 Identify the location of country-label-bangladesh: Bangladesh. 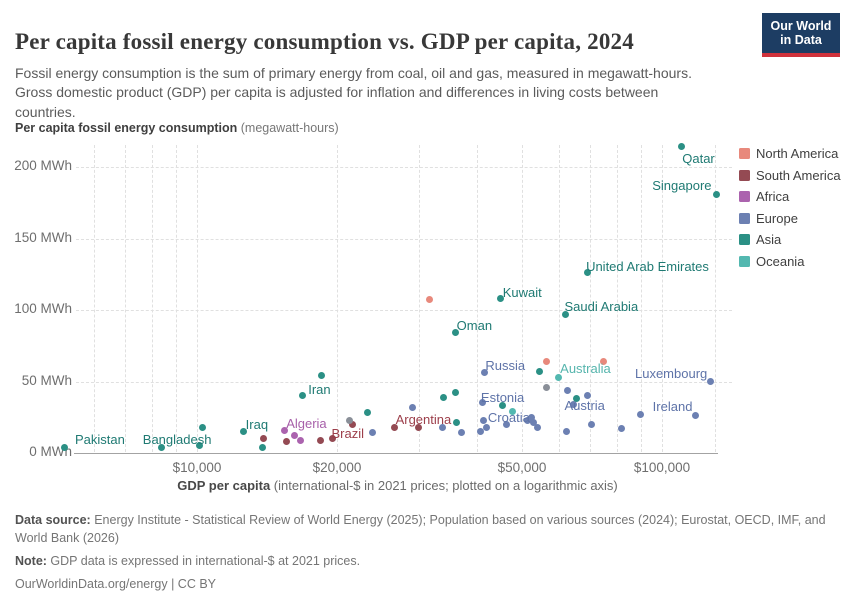
(177, 440).